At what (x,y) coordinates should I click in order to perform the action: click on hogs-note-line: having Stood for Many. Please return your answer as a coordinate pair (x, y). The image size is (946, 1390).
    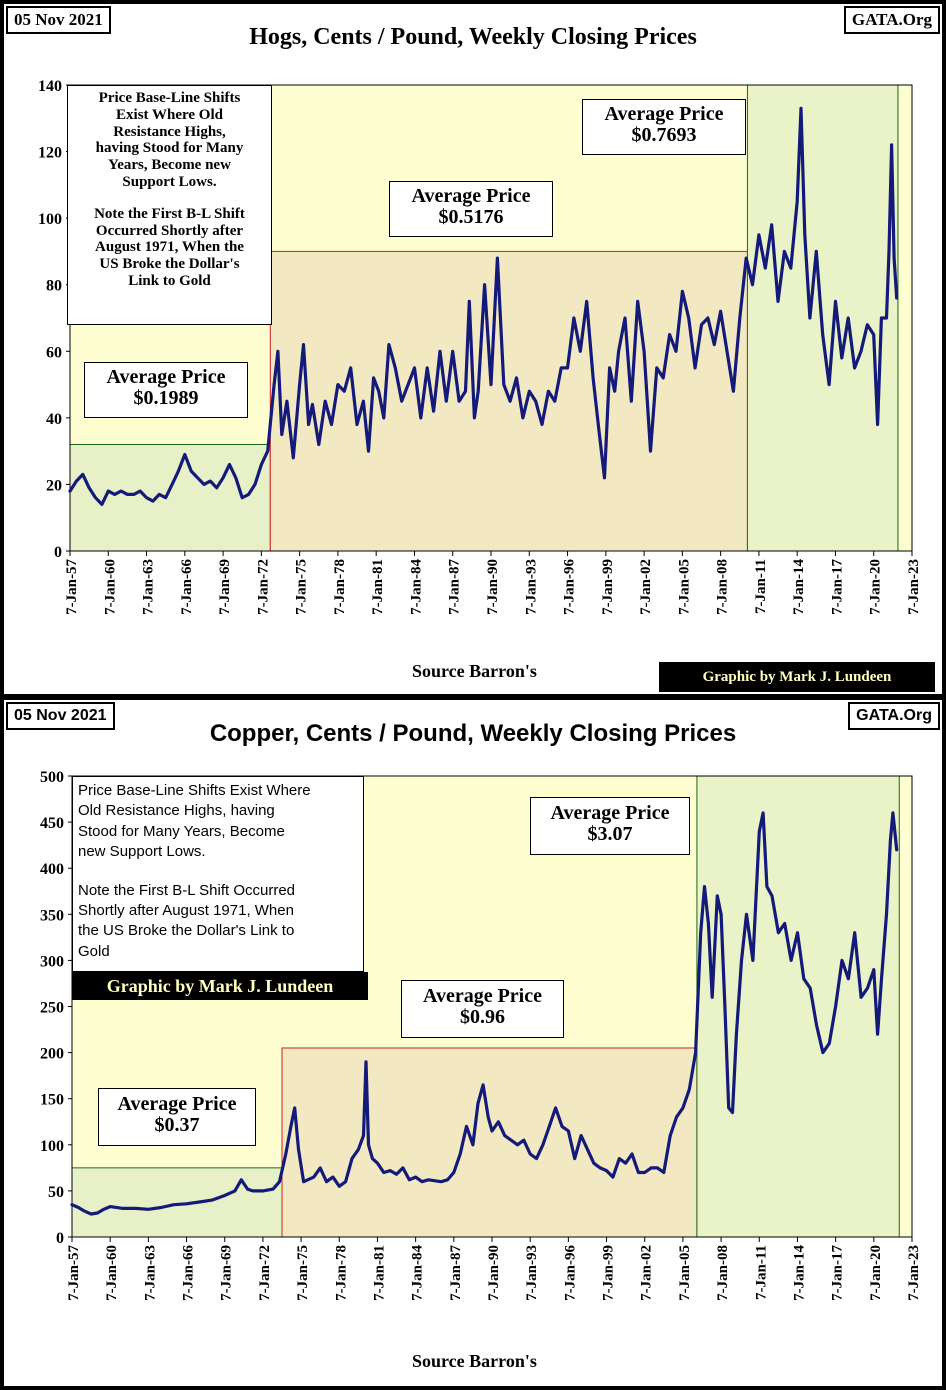
    Looking at the image, I should click on (169, 148).